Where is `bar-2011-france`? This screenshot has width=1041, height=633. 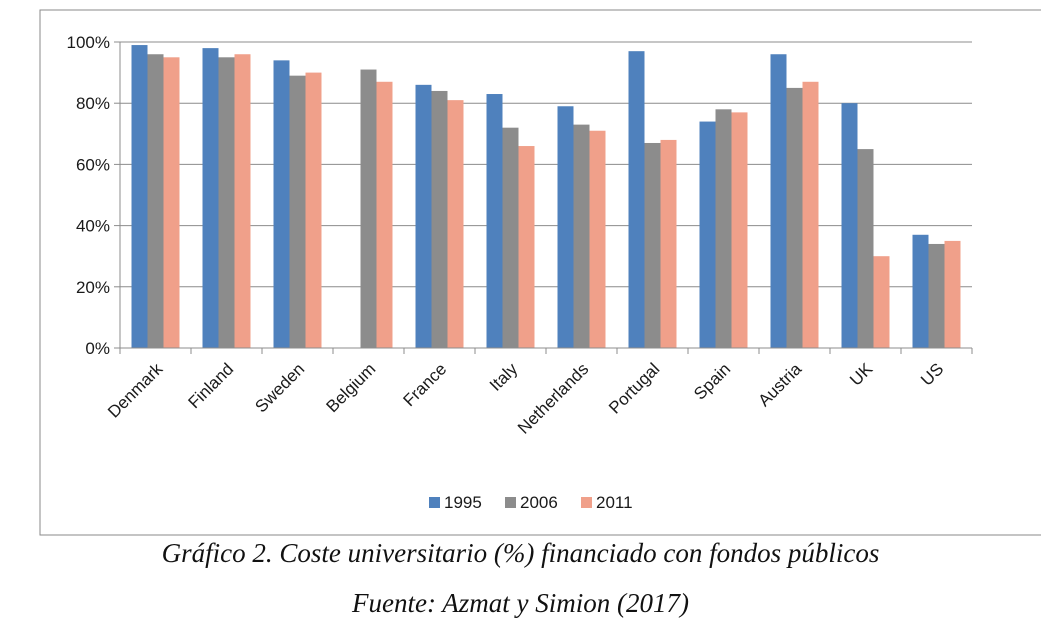
bar-2011-france is located at coordinates (455, 224).